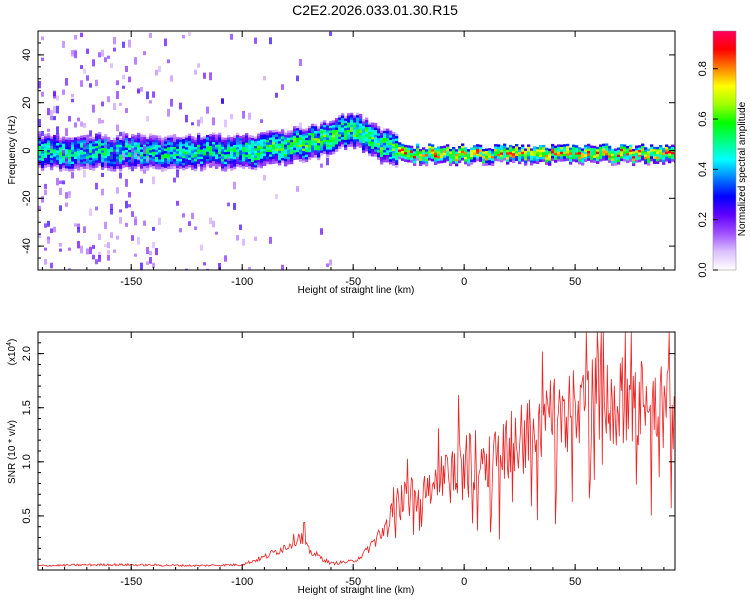 This screenshot has height=600, width=750. I want to click on spectrogram-ylabel: Frequency (Hz), so click(12, 150).